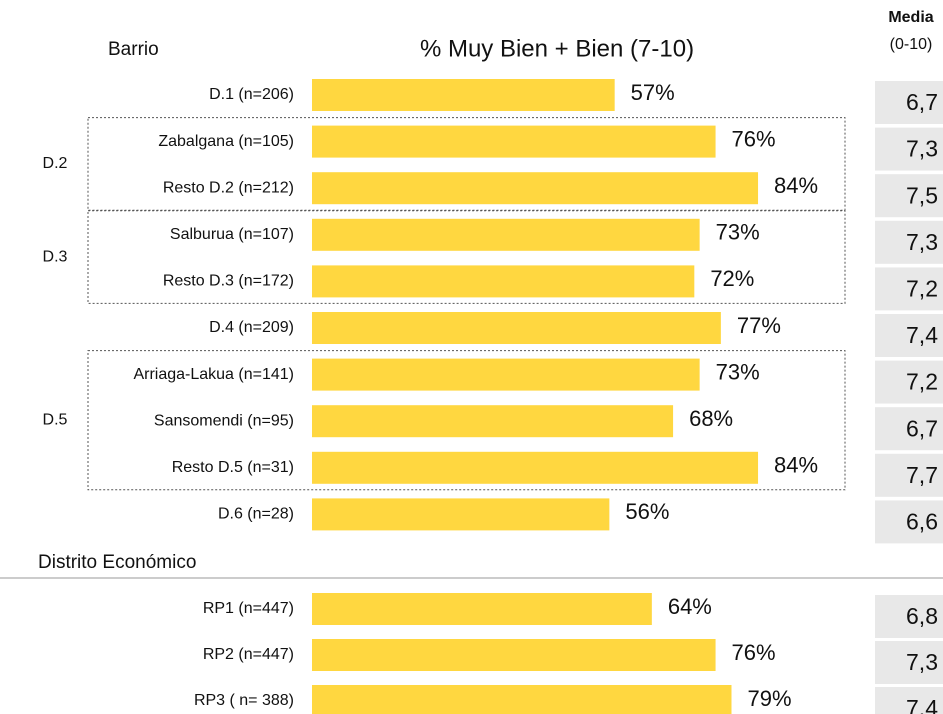  What do you see at coordinates (251, 327) in the screenshot?
I see `category-label: D.4 (n=209)` at bounding box center [251, 327].